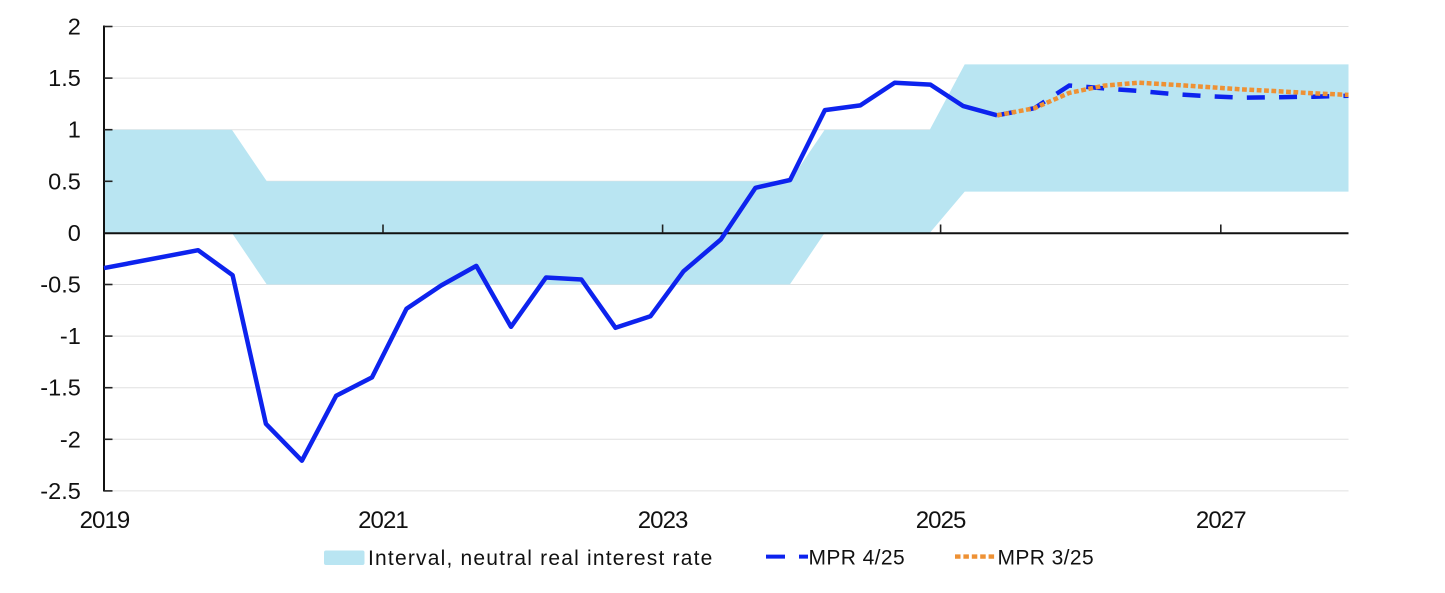  What do you see at coordinates (74, 27) in the screenshot?
I see `svg-text: 2` at bounding box center [74, 27].